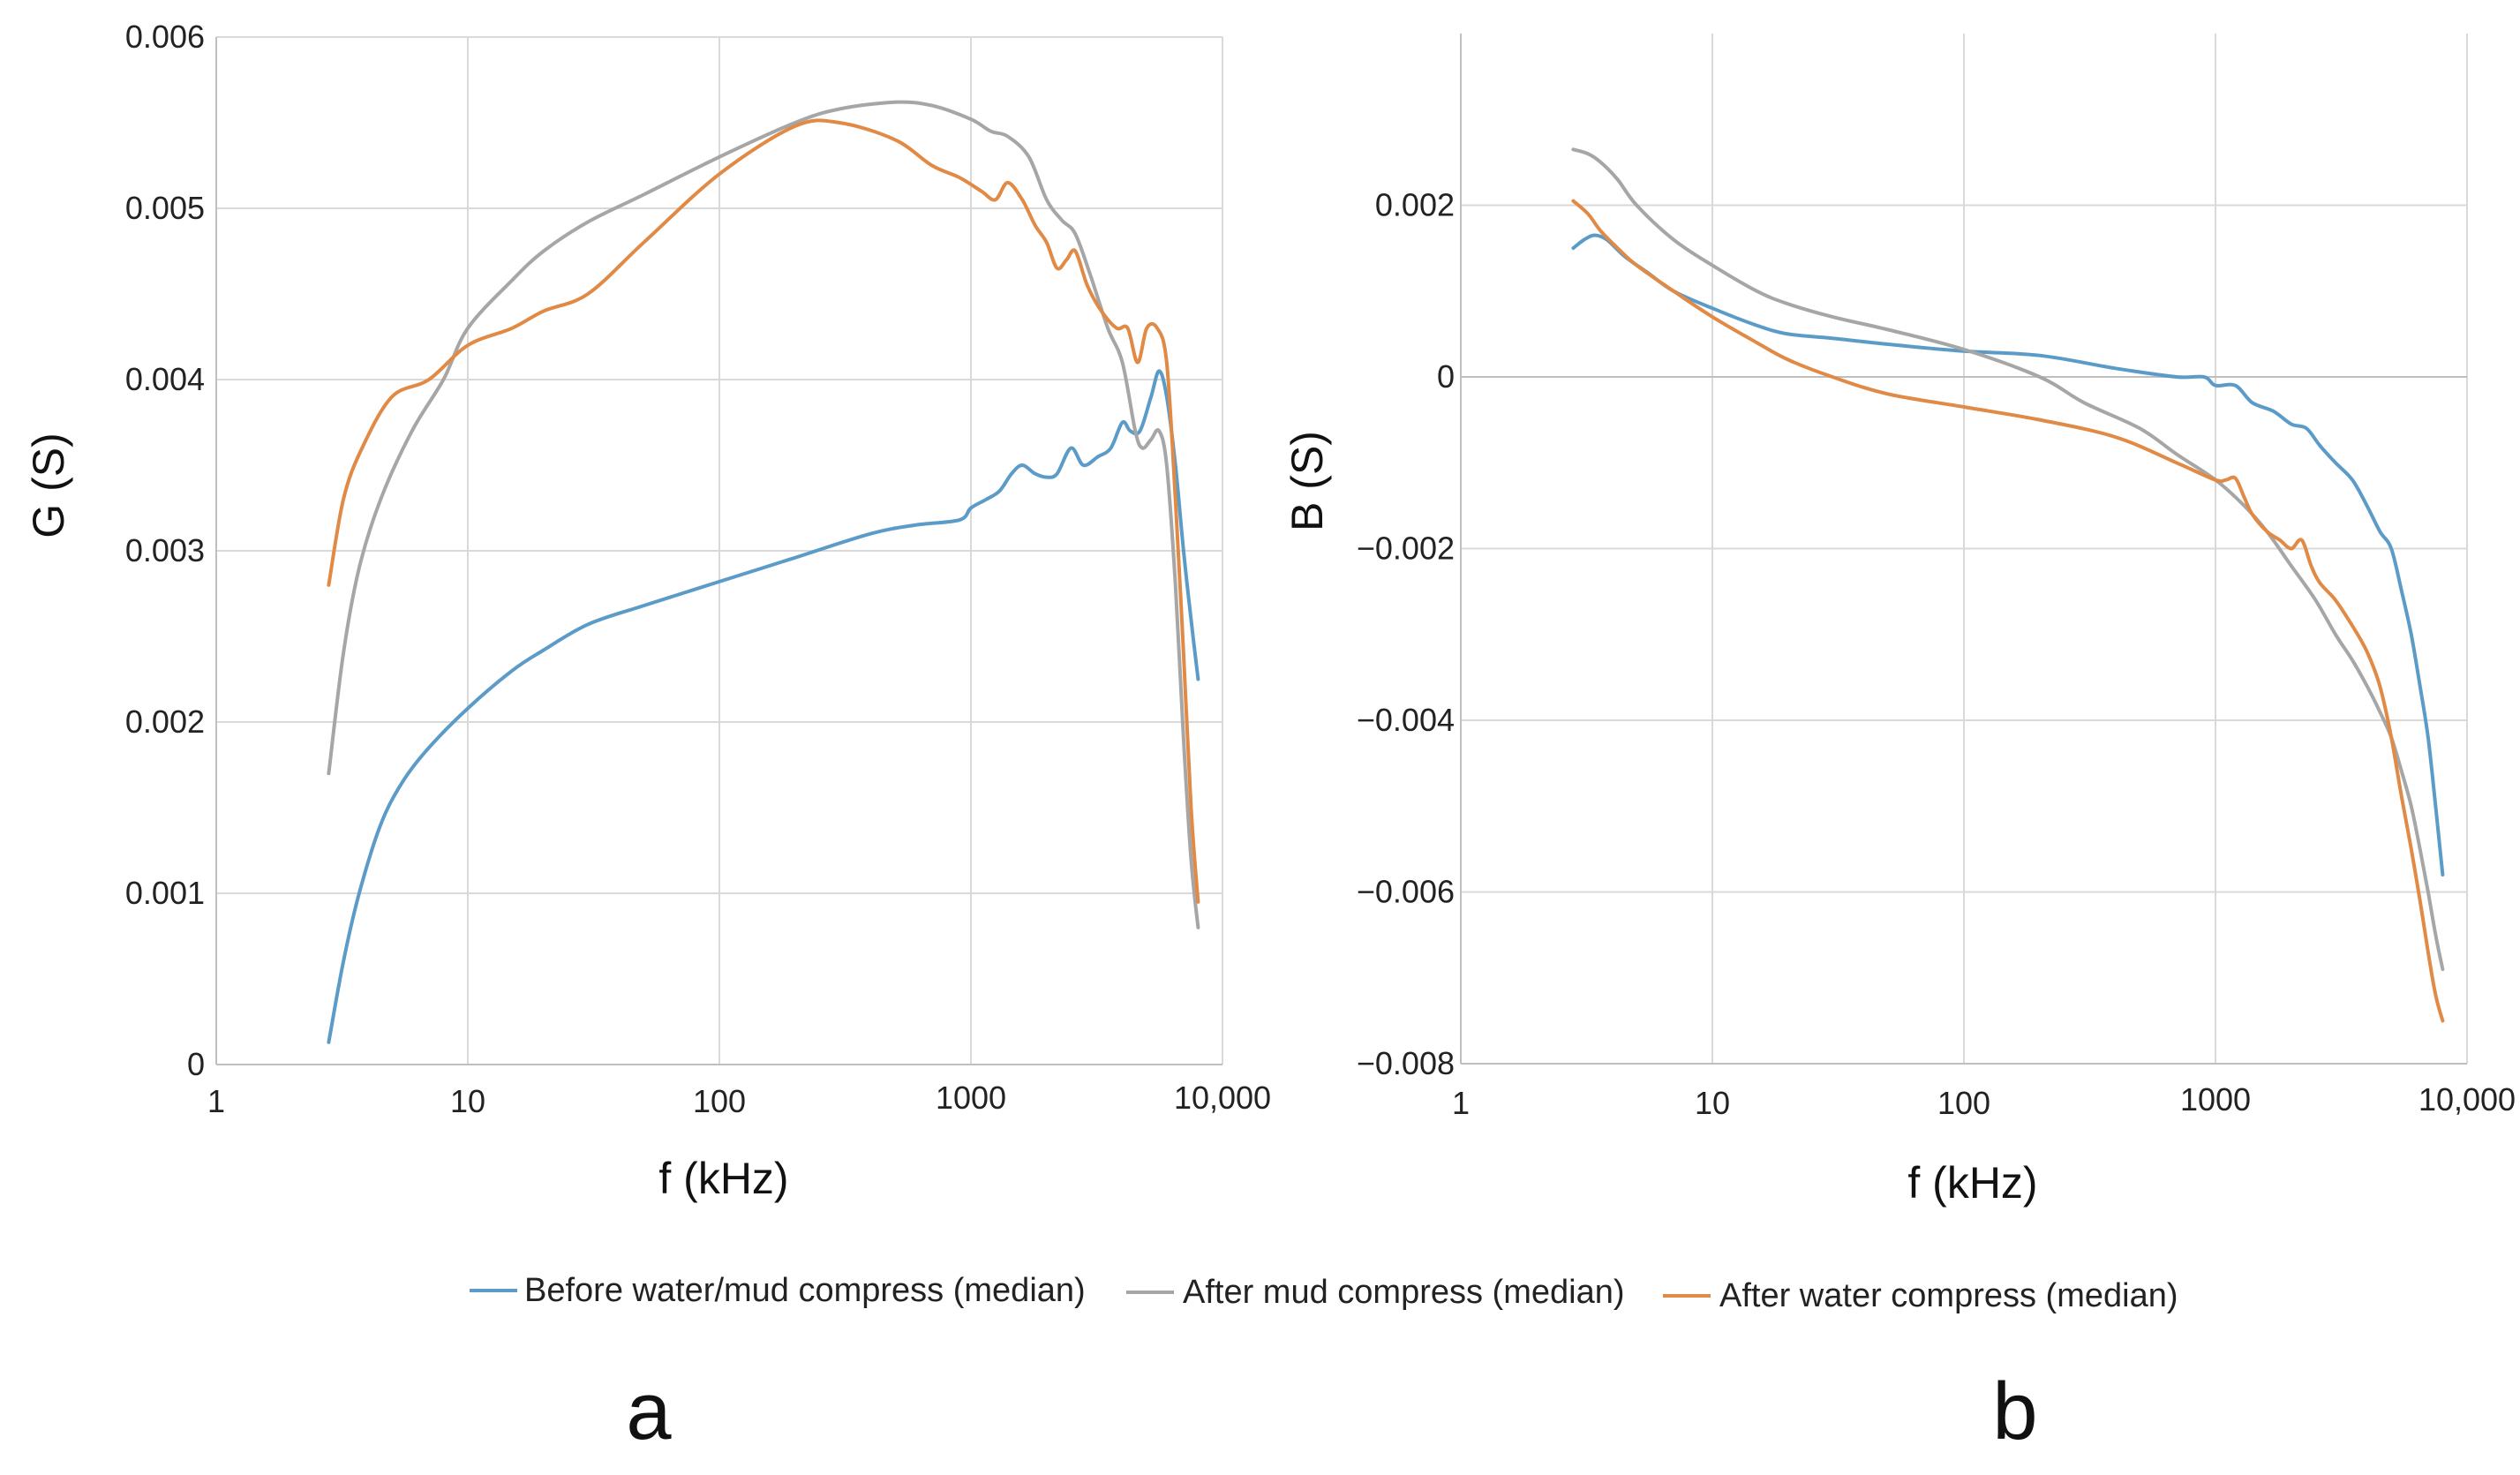 This screenshot has width=2520, height=1475. Describe the element at coordinates (1404, 1292) in the screenshot. I see `legend-label-after-mud: After mud compress (median)` at that location.